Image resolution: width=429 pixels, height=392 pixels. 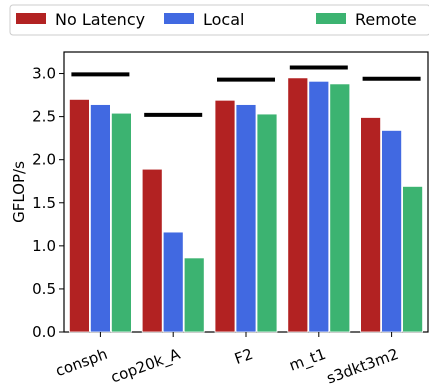 I want to click on y-axis-label: GFLOP/s, so click(x=19, y=192).